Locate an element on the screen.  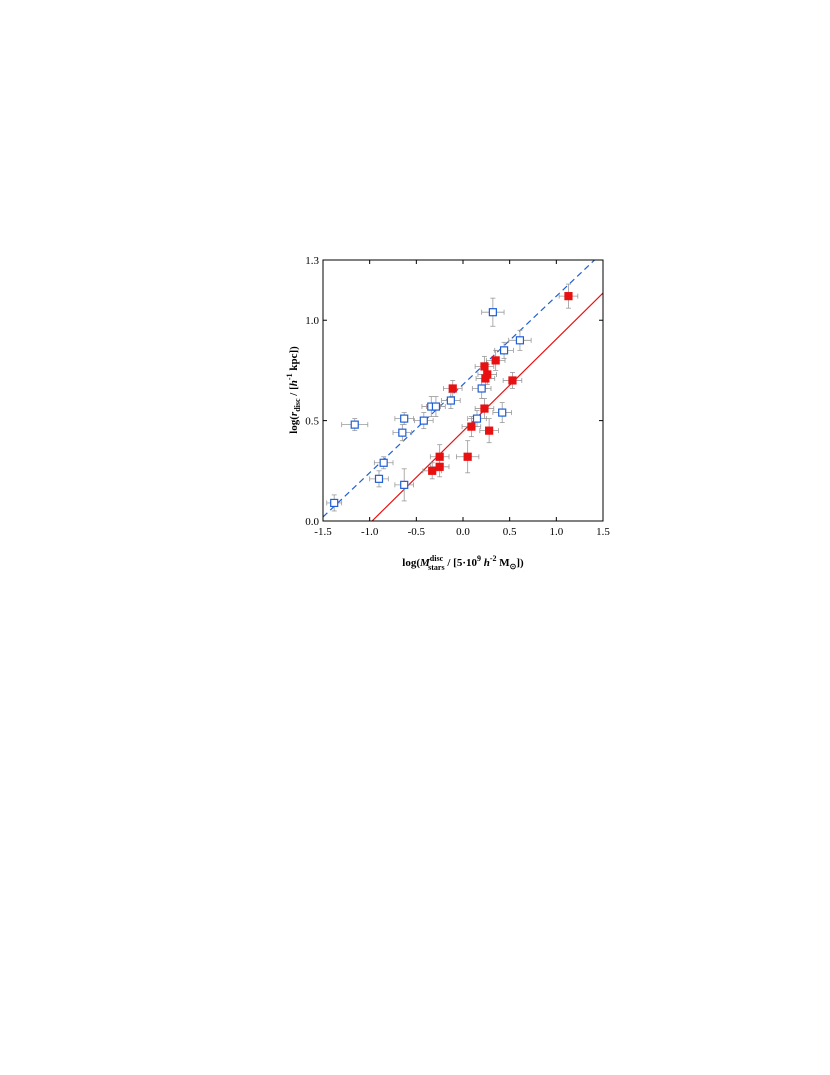
x-tick-label: 1.0 is located at coordinates (556, 532).